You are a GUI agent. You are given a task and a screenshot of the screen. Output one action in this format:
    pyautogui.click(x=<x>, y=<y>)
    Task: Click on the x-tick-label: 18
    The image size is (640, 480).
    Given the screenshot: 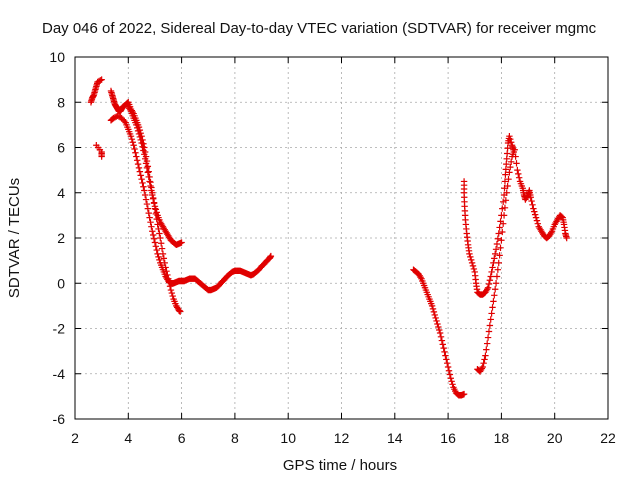 What is the action you would take?
    pyautogui.click(x=502, y=438)
    